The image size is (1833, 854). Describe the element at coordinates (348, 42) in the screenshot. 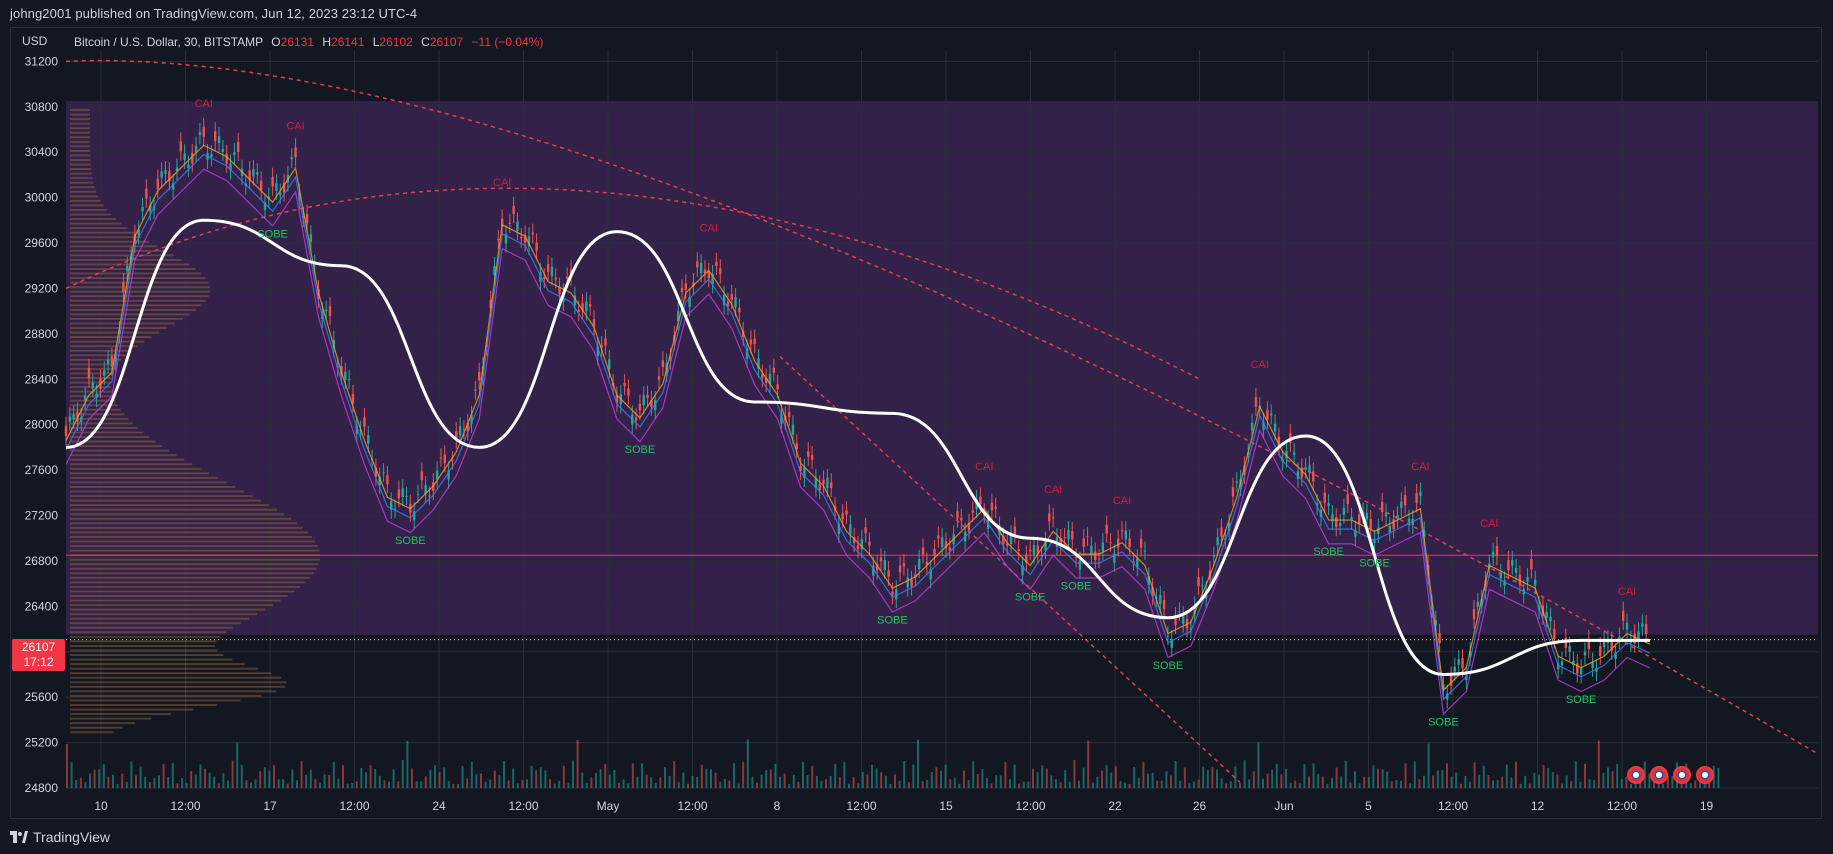

I see `high-value: 26141` at that location.